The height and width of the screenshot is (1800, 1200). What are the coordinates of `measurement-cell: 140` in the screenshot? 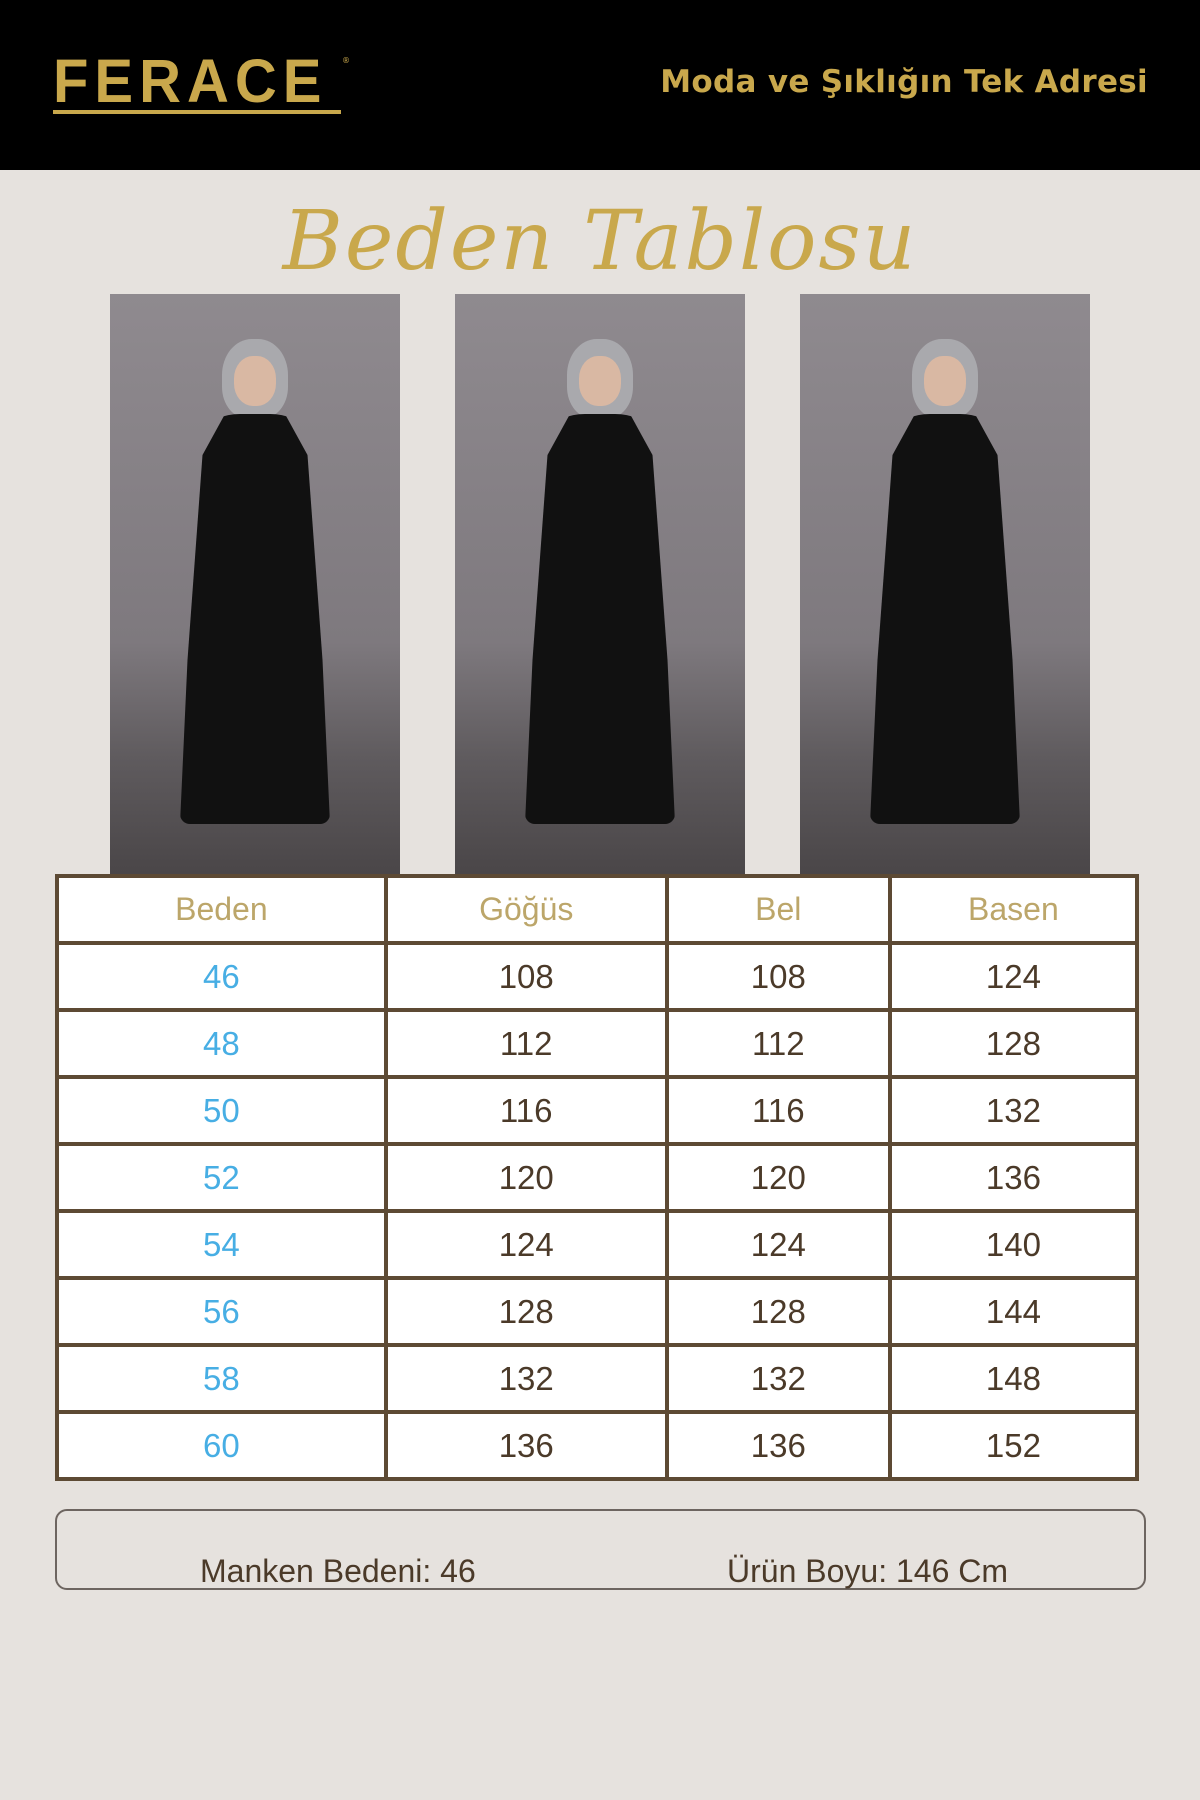 It's located at (1013, 1244).